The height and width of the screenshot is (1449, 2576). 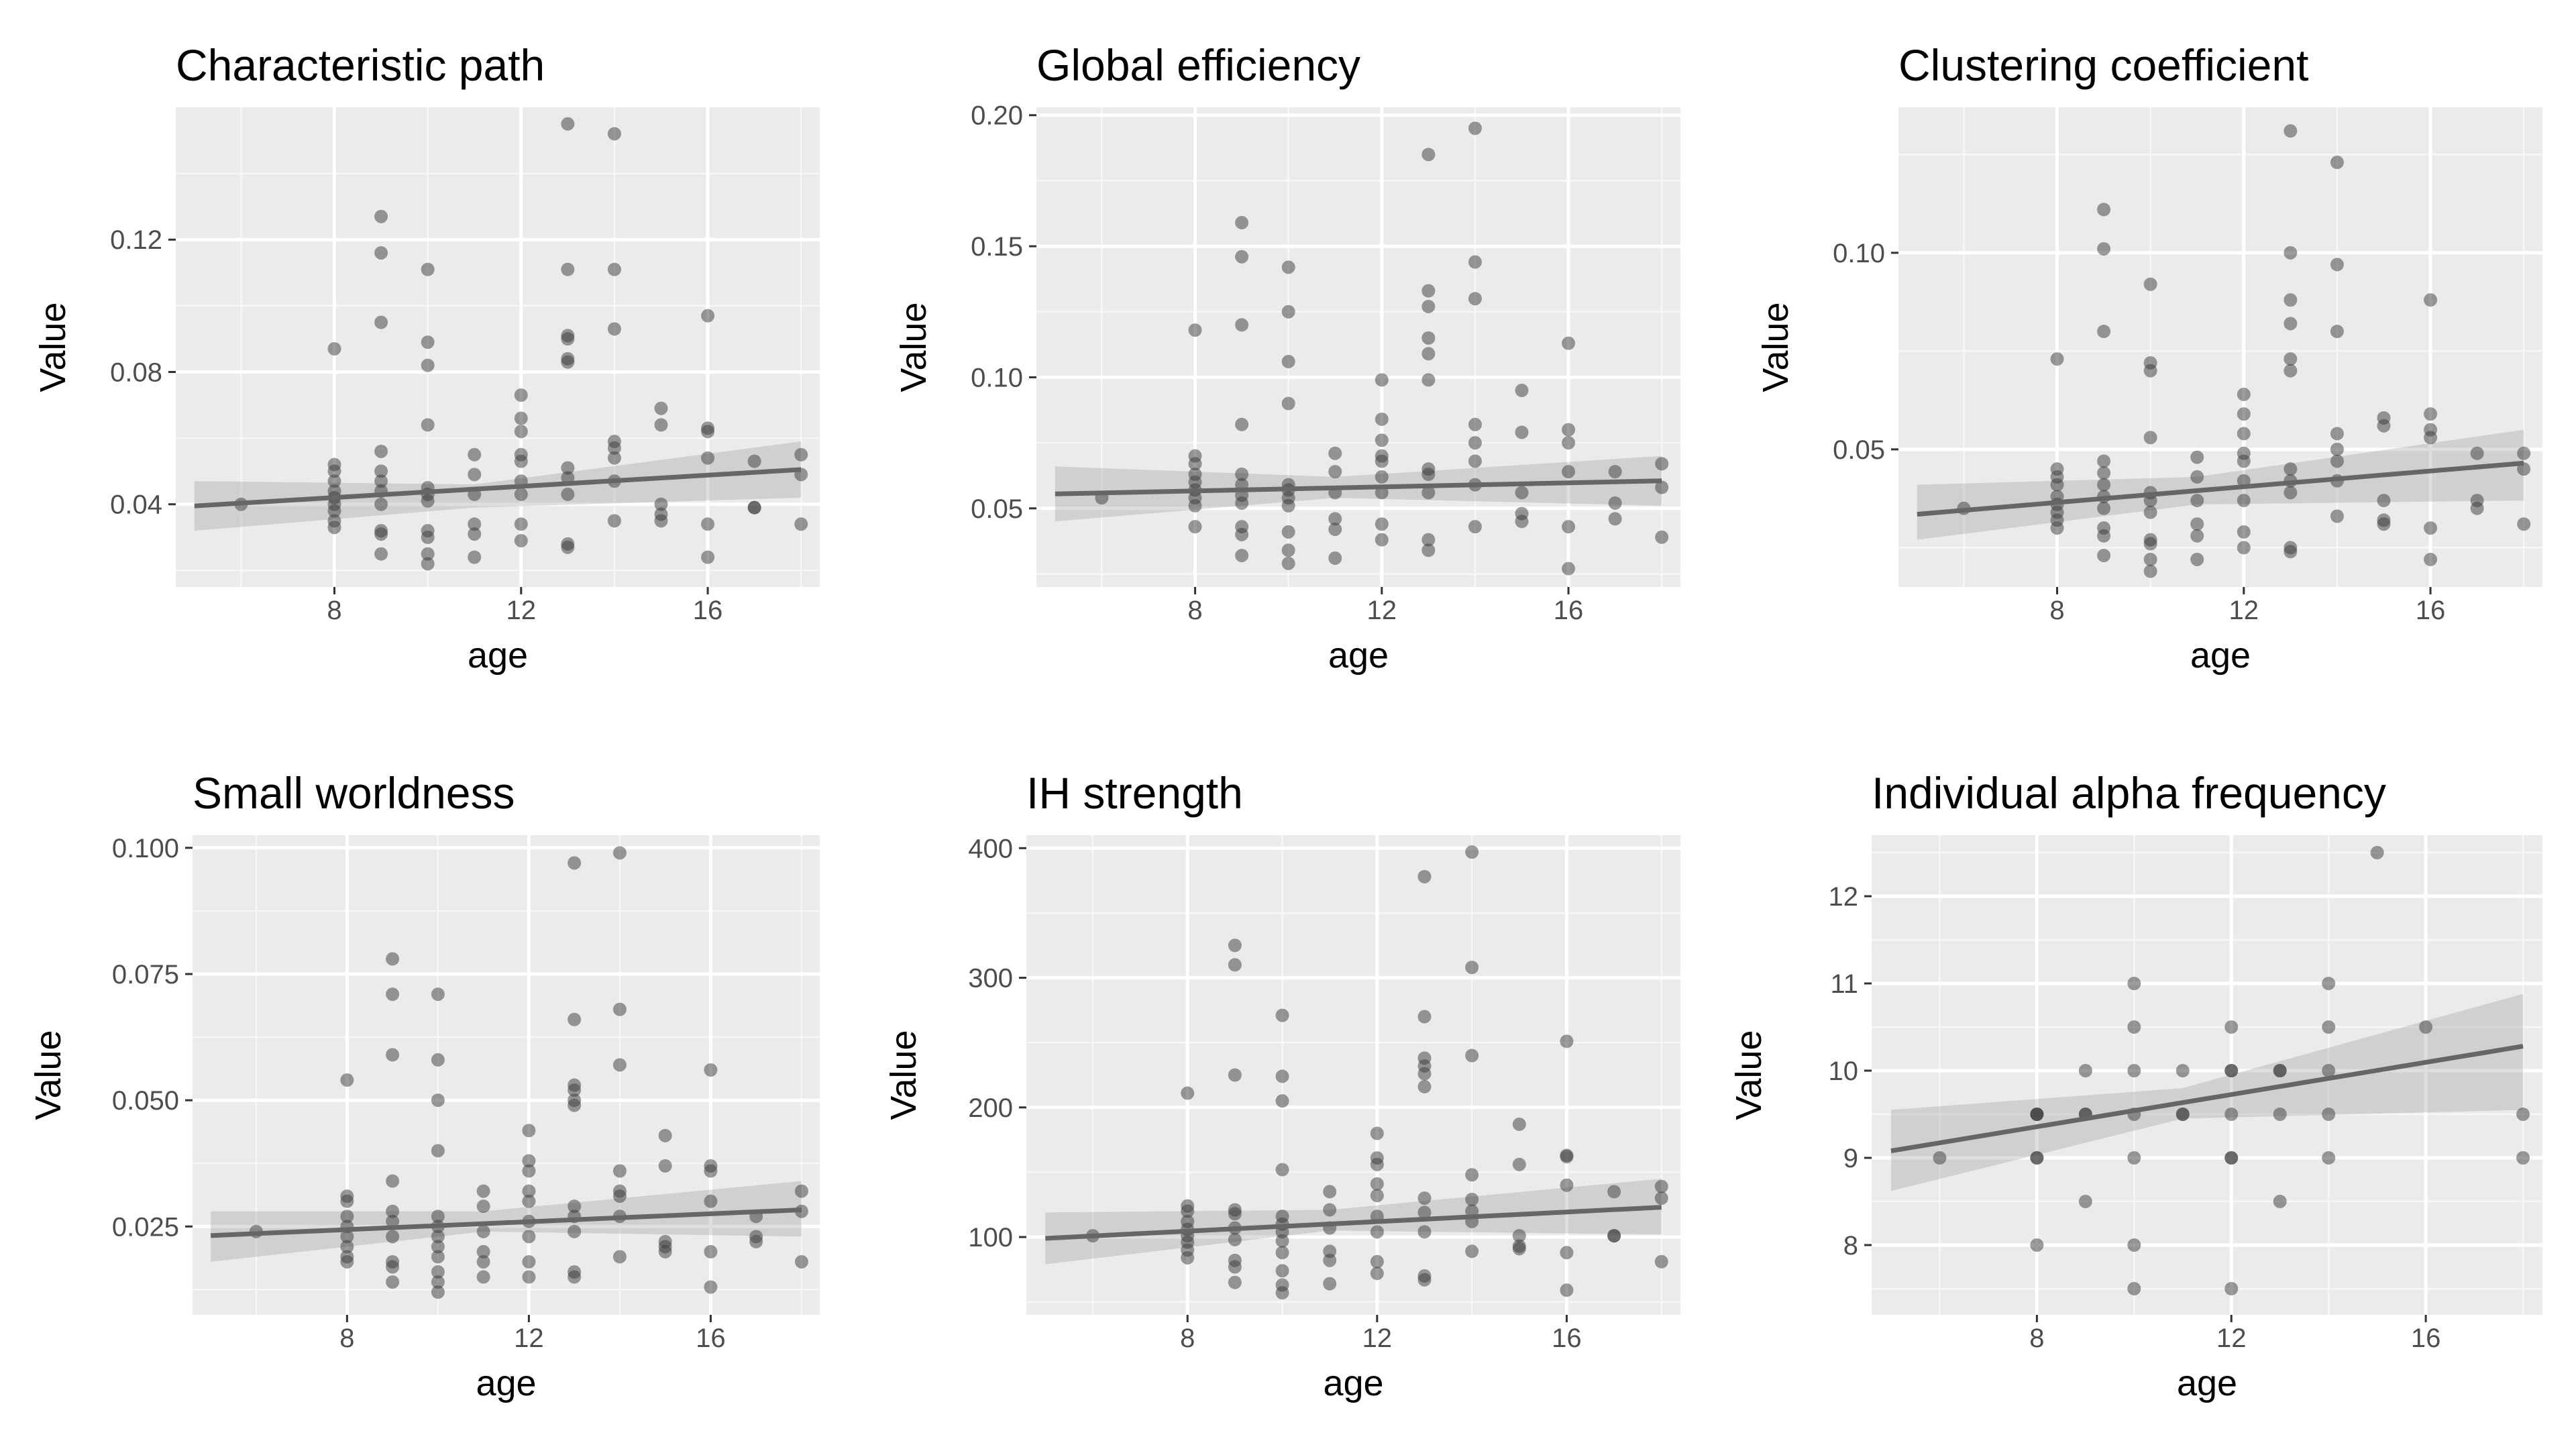 What do you see at coordinates (145, 1227) in the screenshot?
I see `y-tick-label: 0.025` at bounding box center [145, 1227].